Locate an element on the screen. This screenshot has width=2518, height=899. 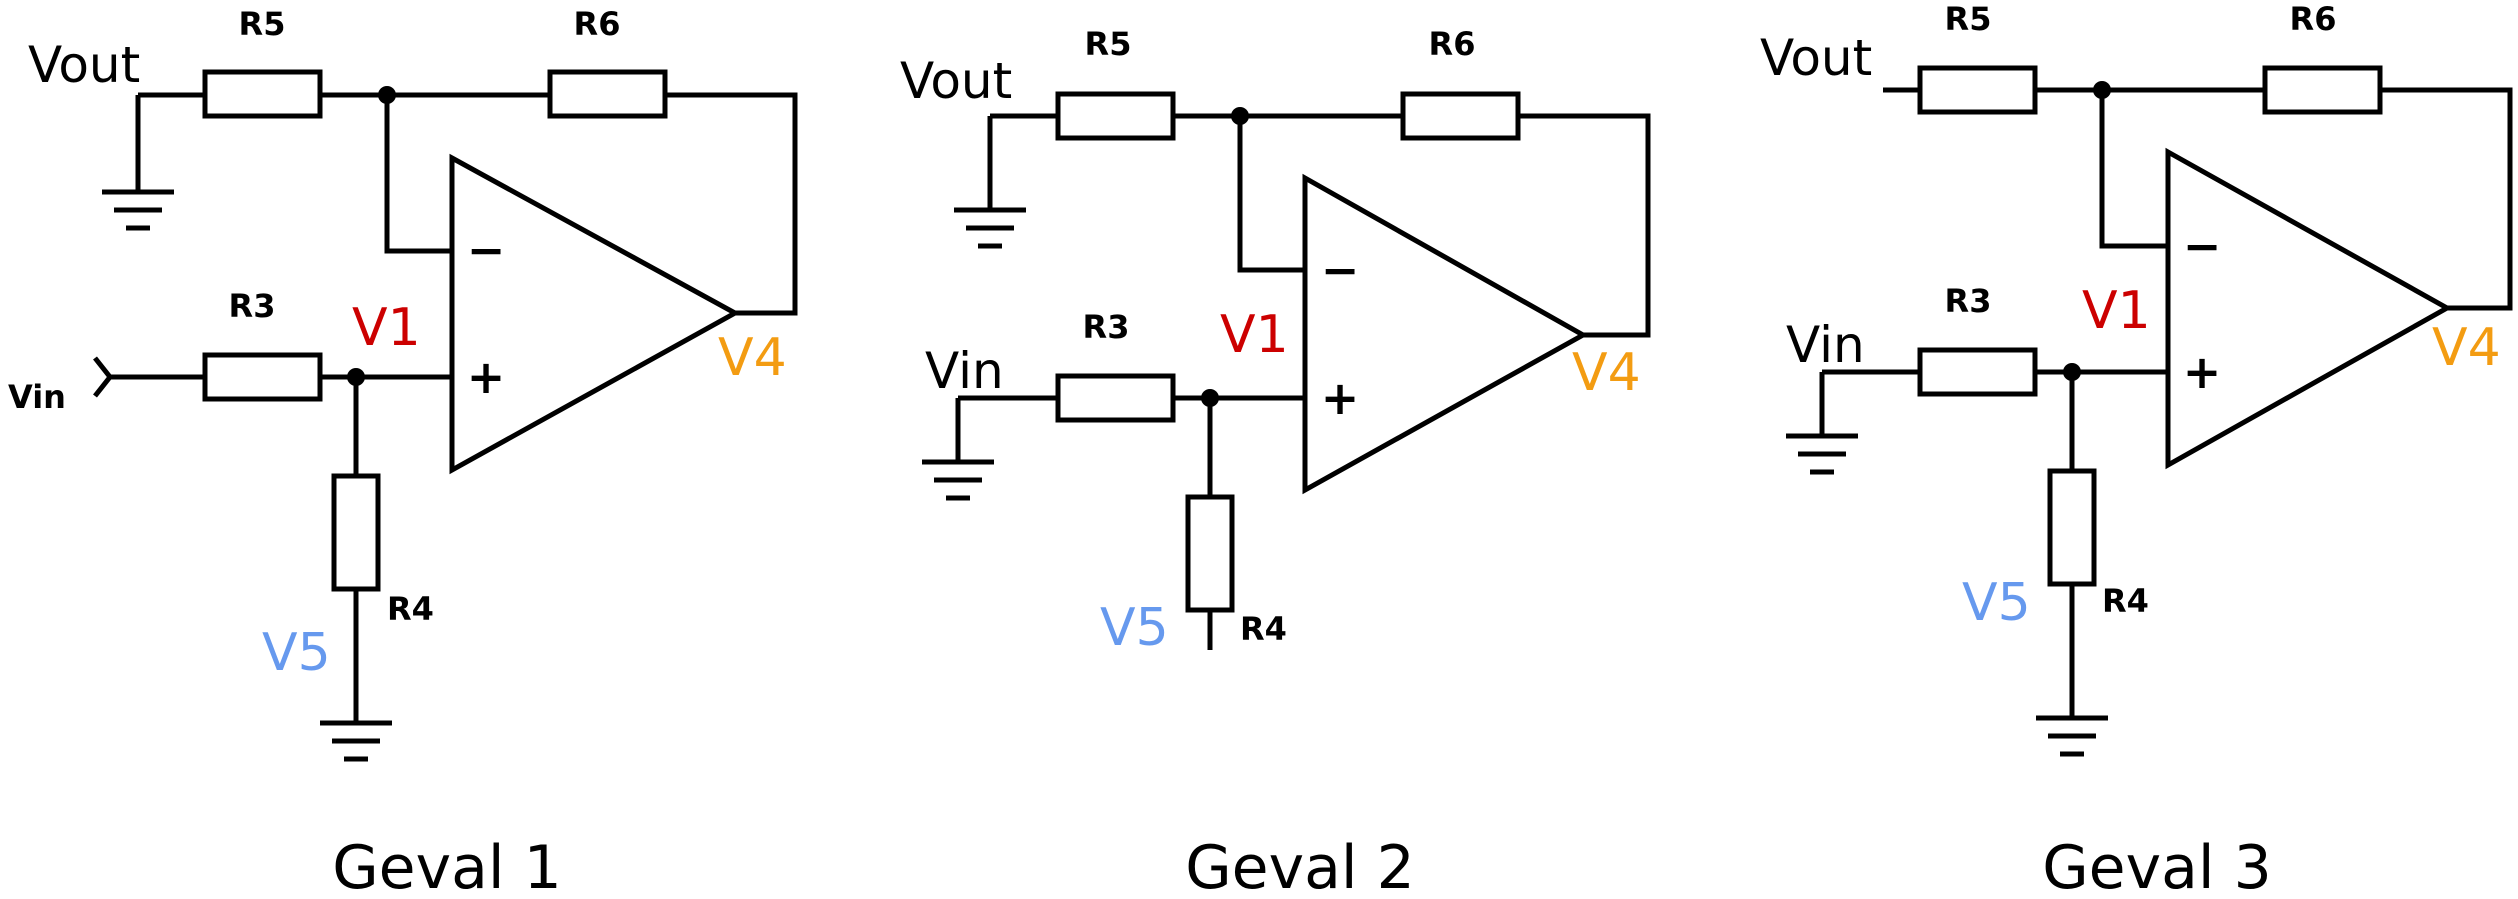
title-geval-1: Geval 1 is located at coordinates (447, 866).